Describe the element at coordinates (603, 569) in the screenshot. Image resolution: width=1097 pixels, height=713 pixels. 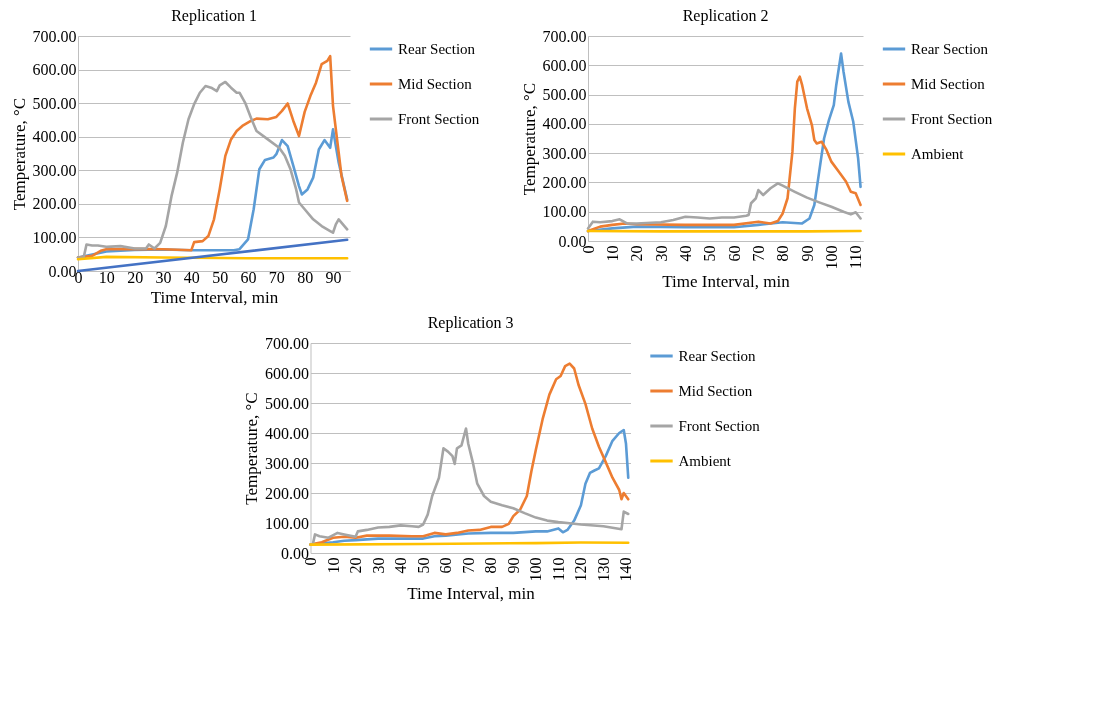
I see `x-tick-label: 130` at that location.